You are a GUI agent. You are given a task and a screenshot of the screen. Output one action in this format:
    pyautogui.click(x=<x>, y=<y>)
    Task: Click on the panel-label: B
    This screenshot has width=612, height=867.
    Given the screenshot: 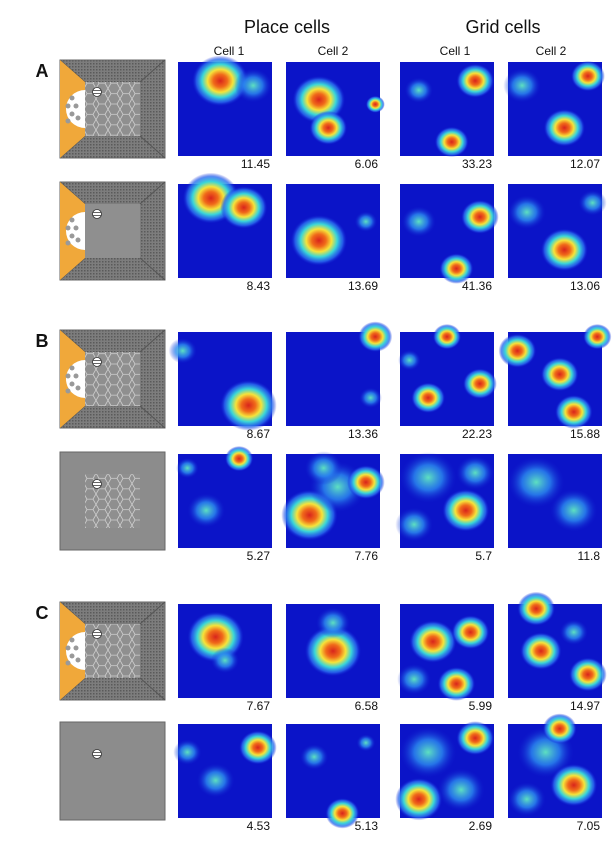 What is the action you would take?
    pyautogui.click(x=42, y=341)
    